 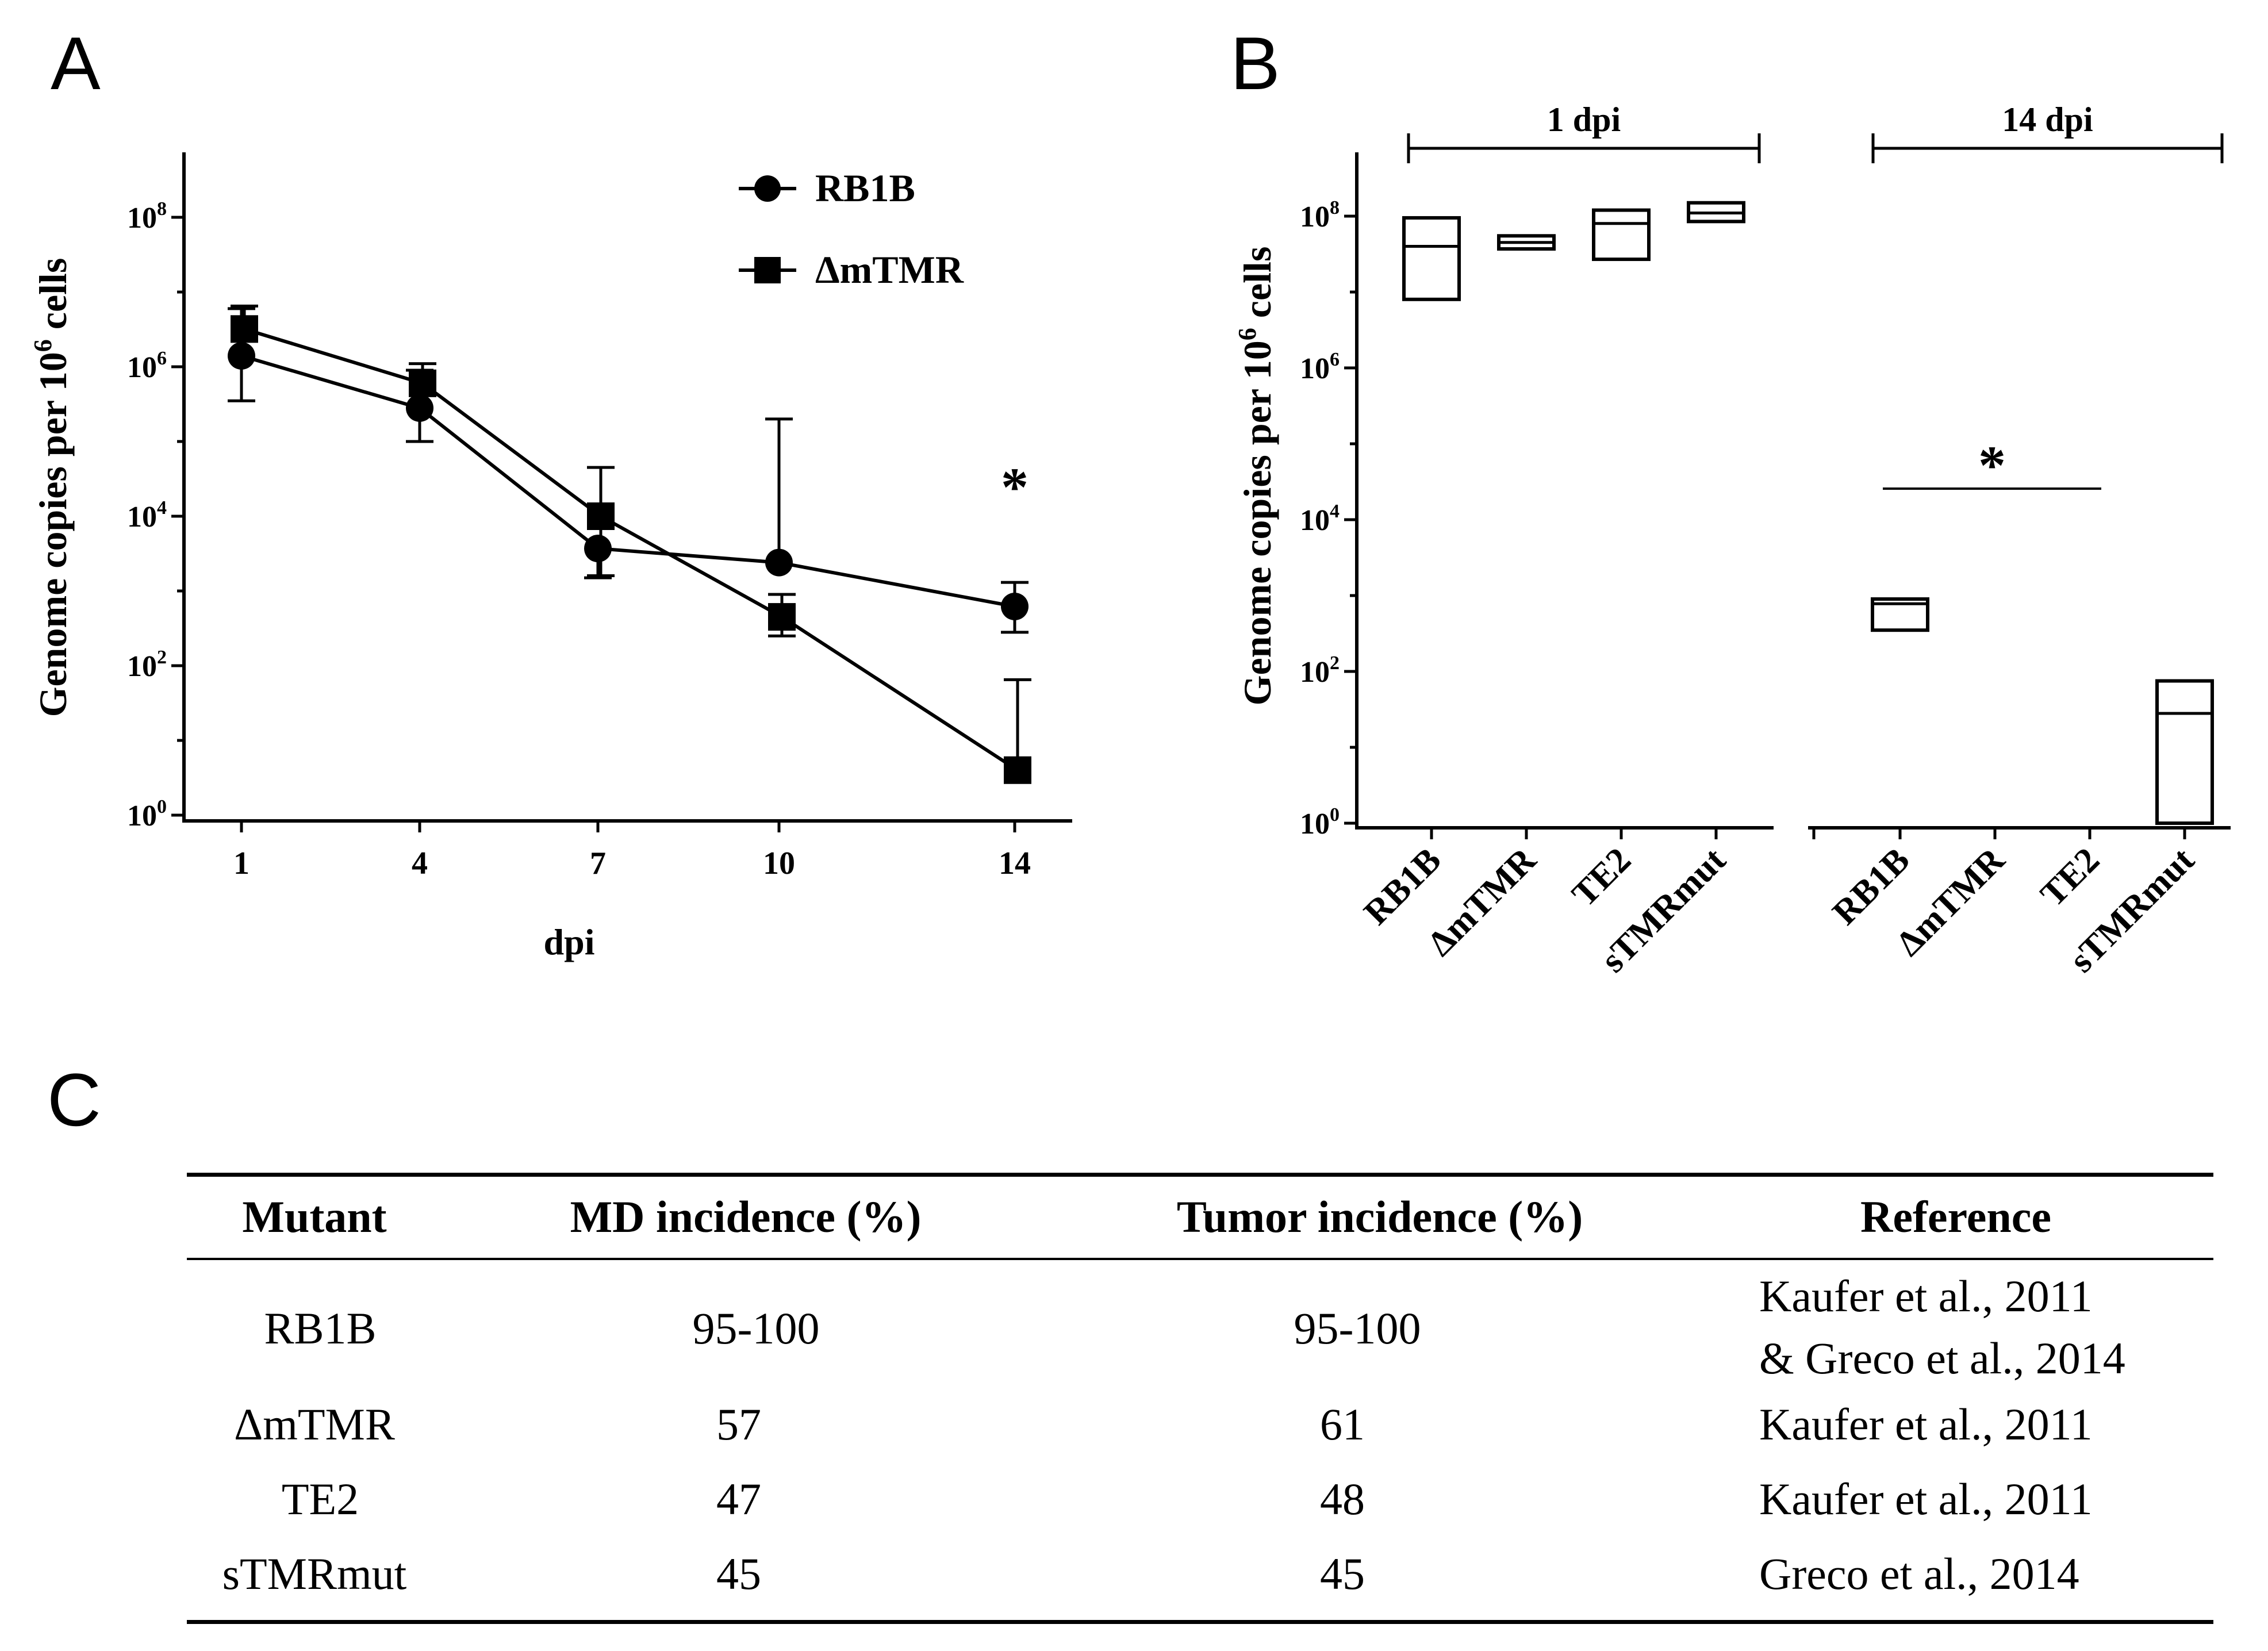 What do you see at coordinates (2047, 120) in the screenshot?
I see `group-label-14dpi: 14 dpi` at bounding box center [2047, 120].